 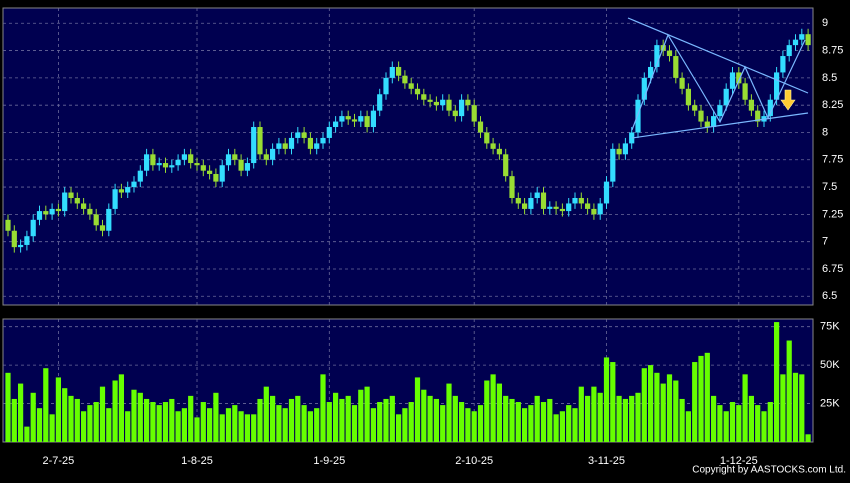 What do you see at coordinates (832, 214) in the screenshot?
I see `y-tick-label: 7.25` at bounding box center [832, 214].